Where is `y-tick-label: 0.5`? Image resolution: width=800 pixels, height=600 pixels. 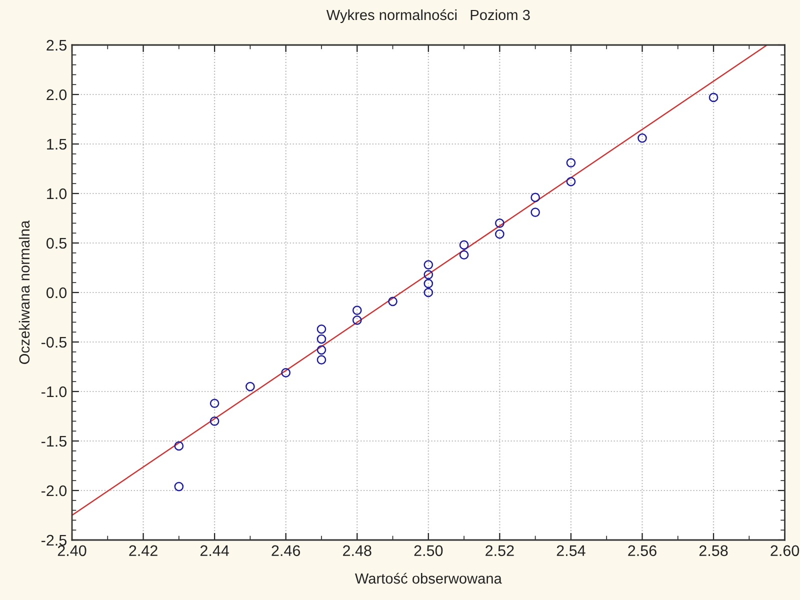 y-tick-label: 0.5 is located at coordinates (56, 243).